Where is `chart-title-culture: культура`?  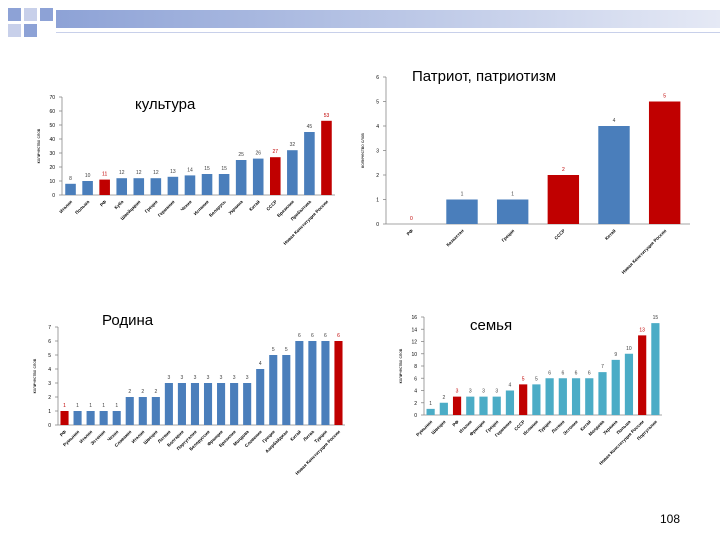
chart-title-culture: культура is located at coordinates (165, 104).